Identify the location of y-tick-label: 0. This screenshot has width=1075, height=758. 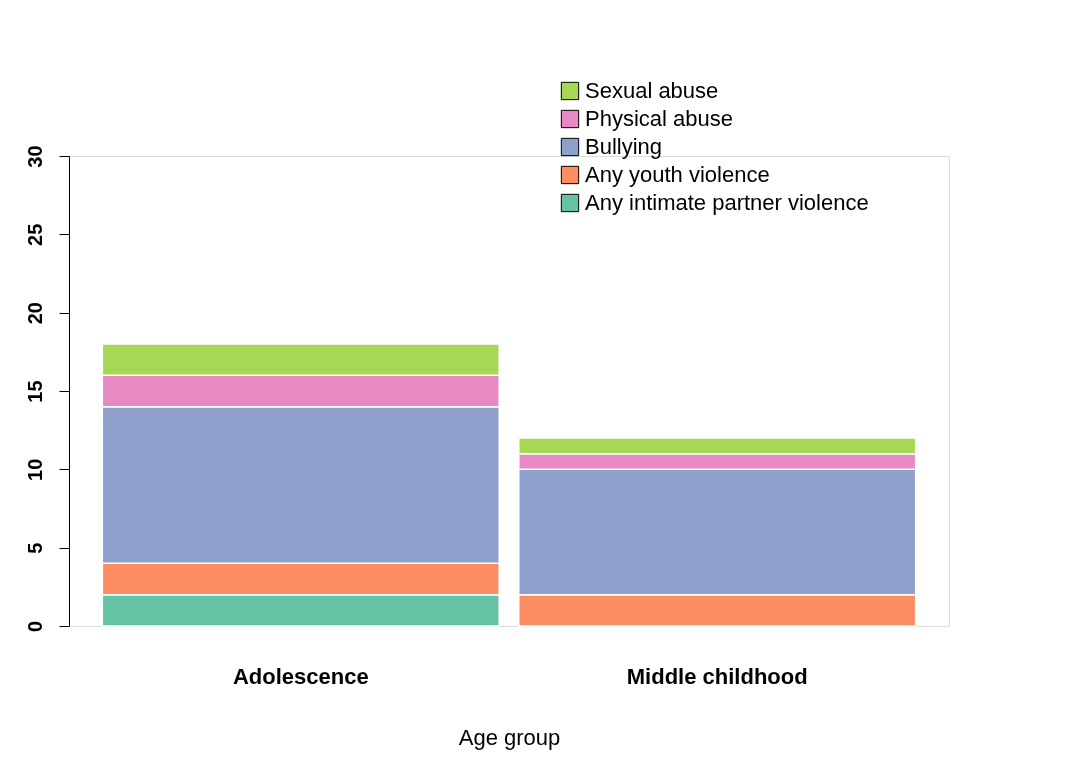
(34, 626).